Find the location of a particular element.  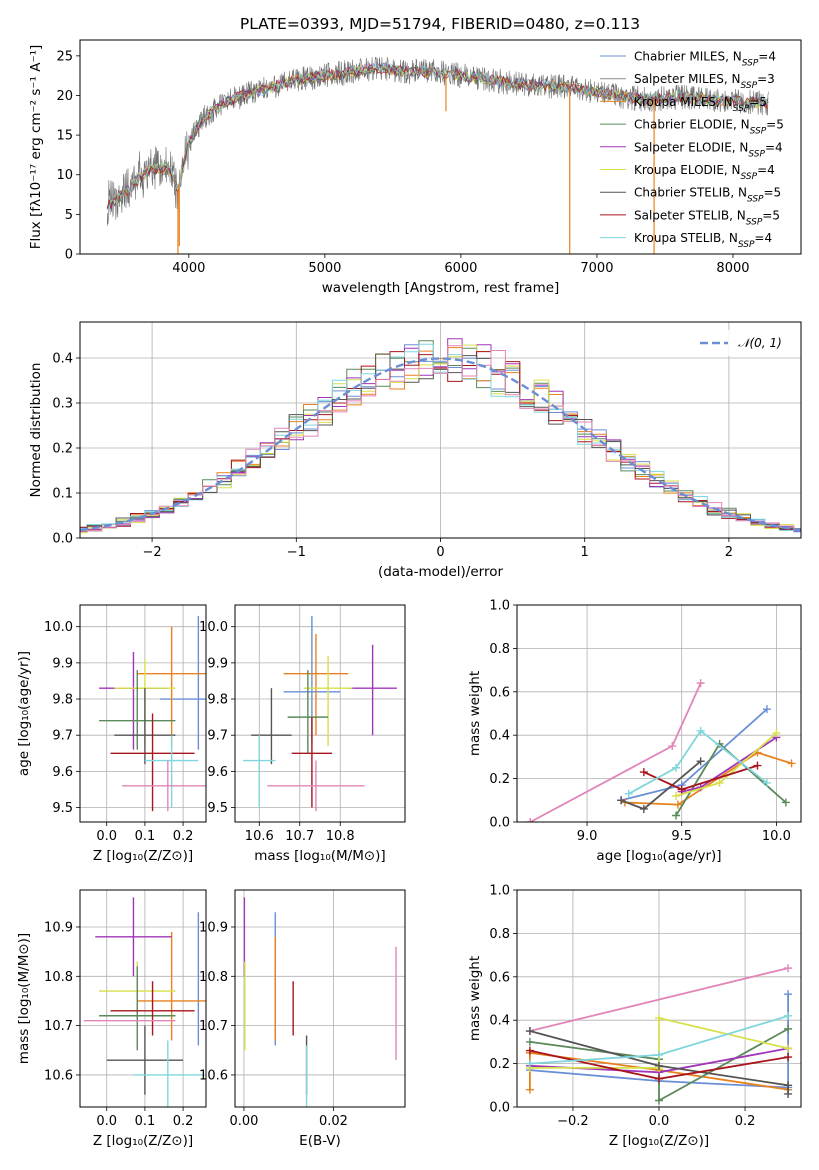

x-tick-label: 0.2 is located at coordinates (745, 1121).